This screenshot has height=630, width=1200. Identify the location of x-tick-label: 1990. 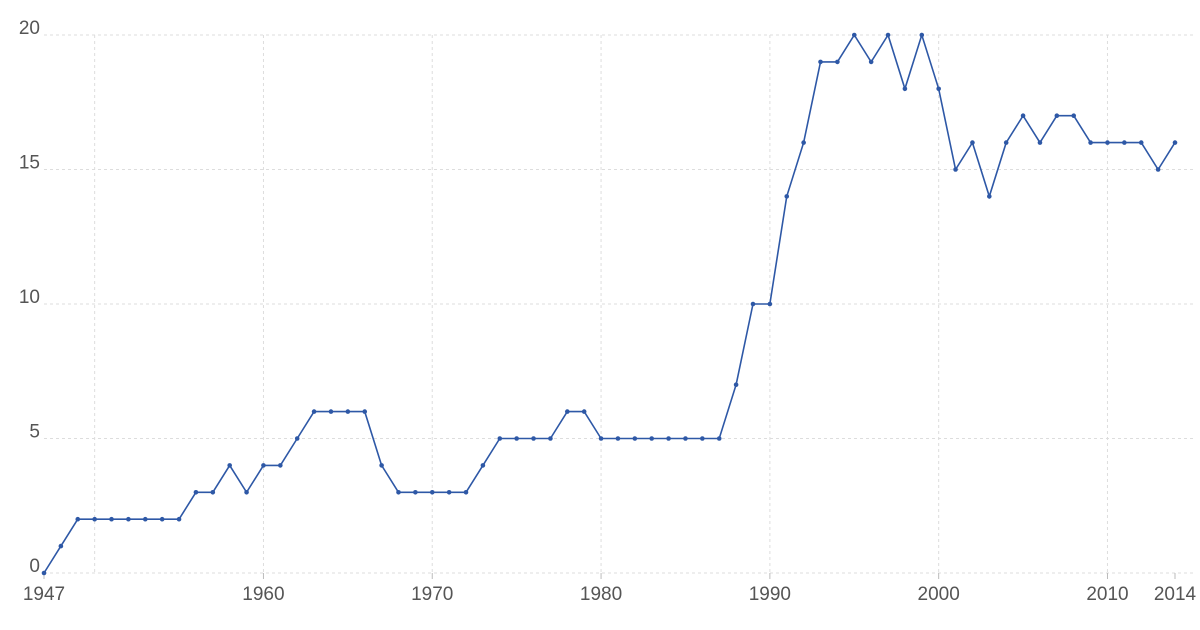
(770, 594).